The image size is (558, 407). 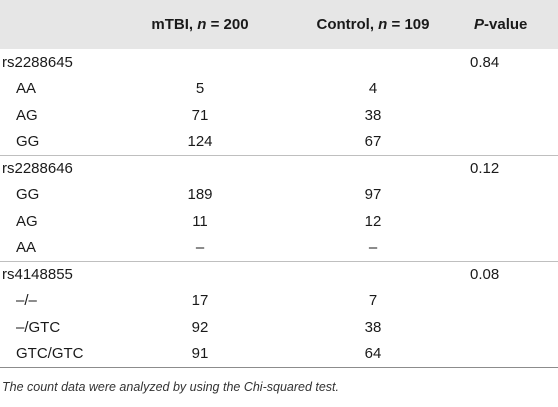 What do you see at coordinates (512, 168) in the screenshot?
I see `cell-p-value: 0.12` at bounding box center [512, 168].